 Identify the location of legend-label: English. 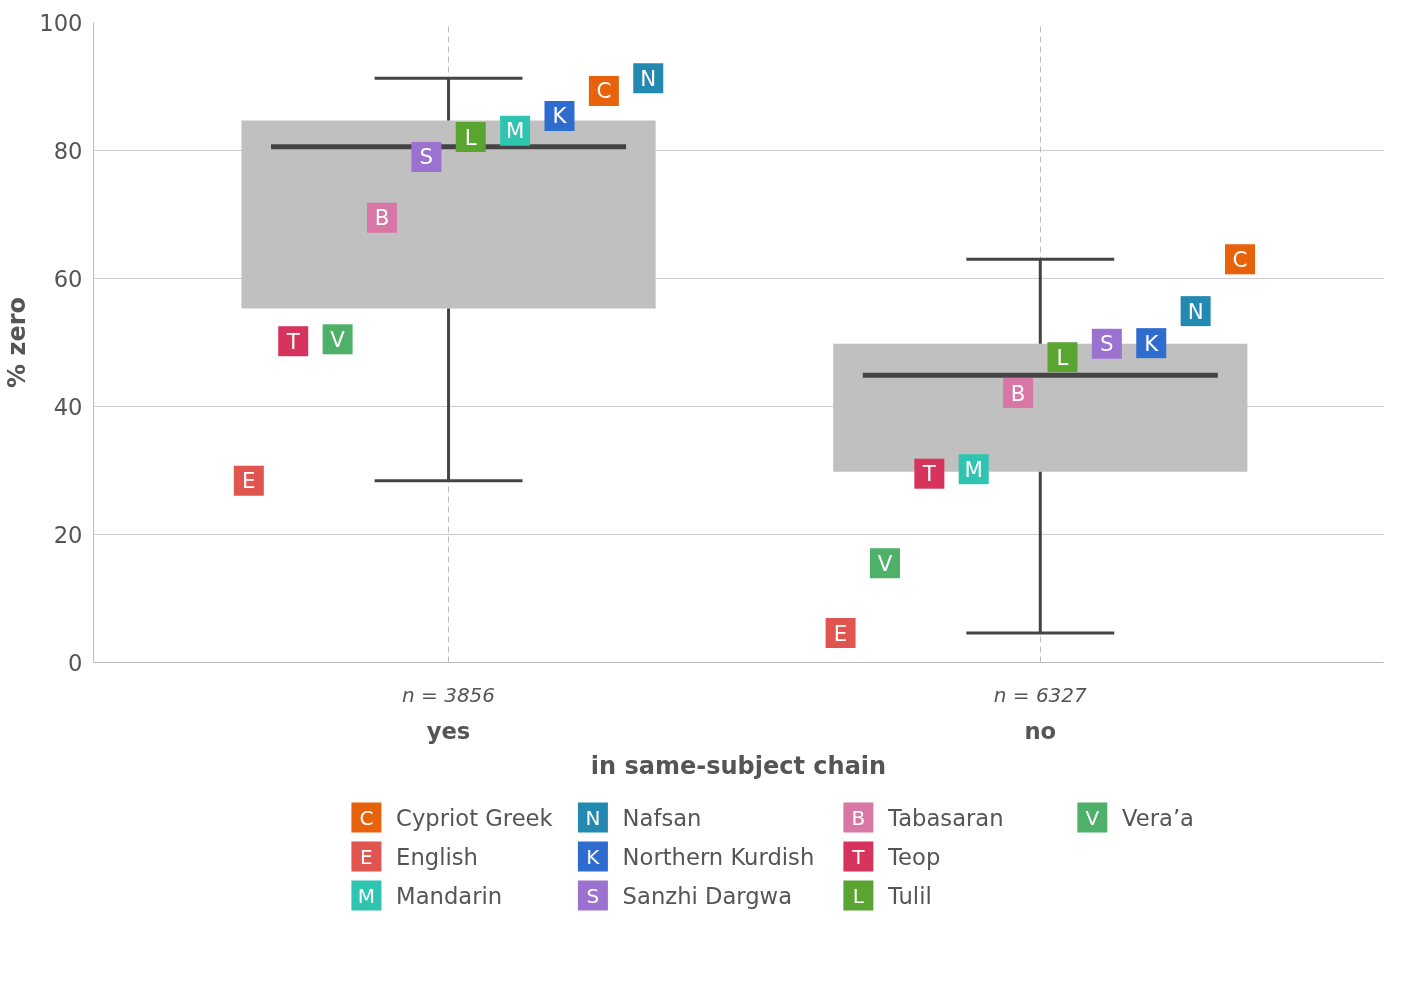
(437, 856).